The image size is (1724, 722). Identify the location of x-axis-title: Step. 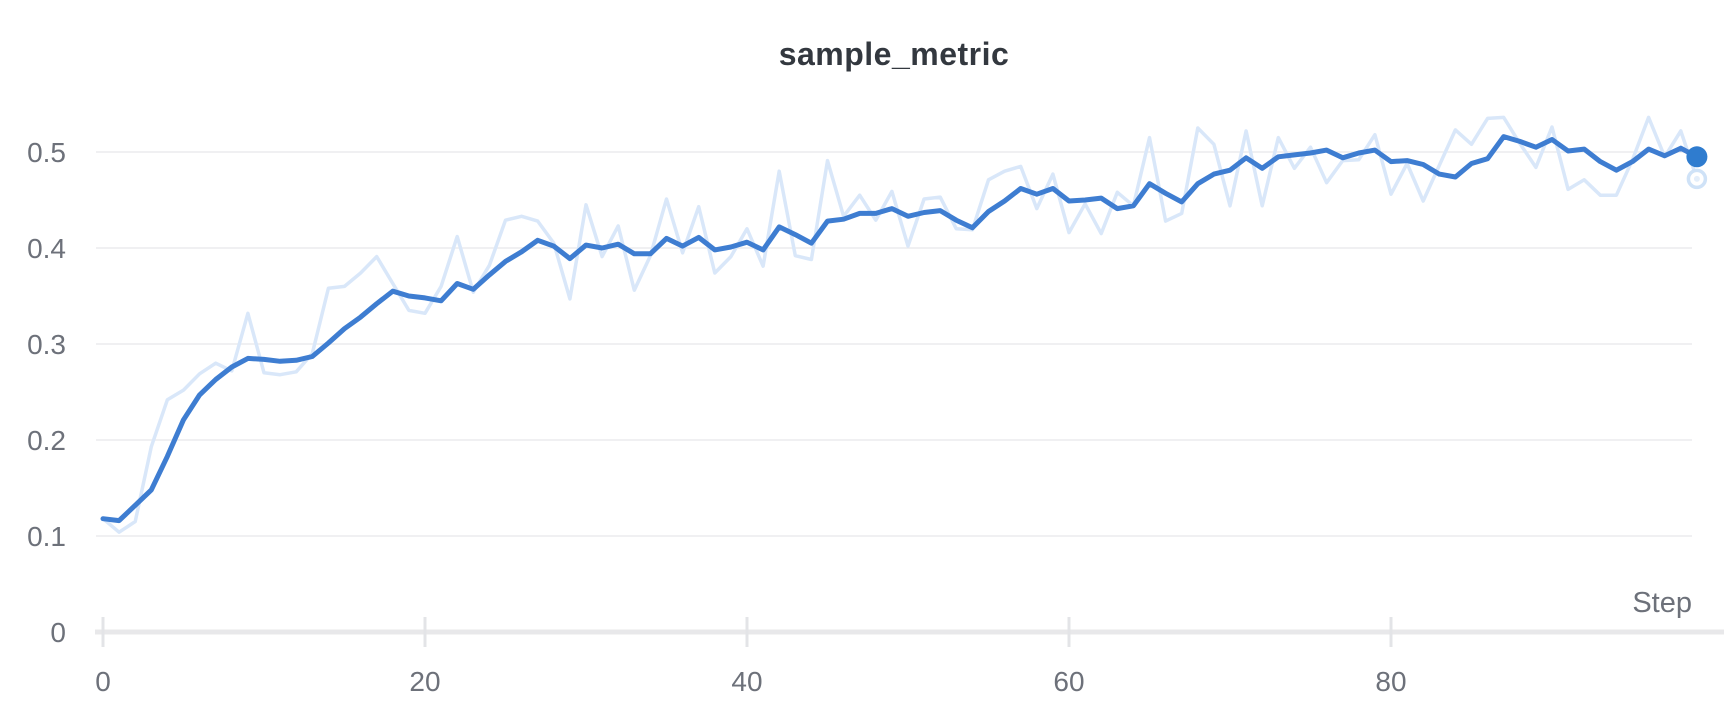
(1662, 603).